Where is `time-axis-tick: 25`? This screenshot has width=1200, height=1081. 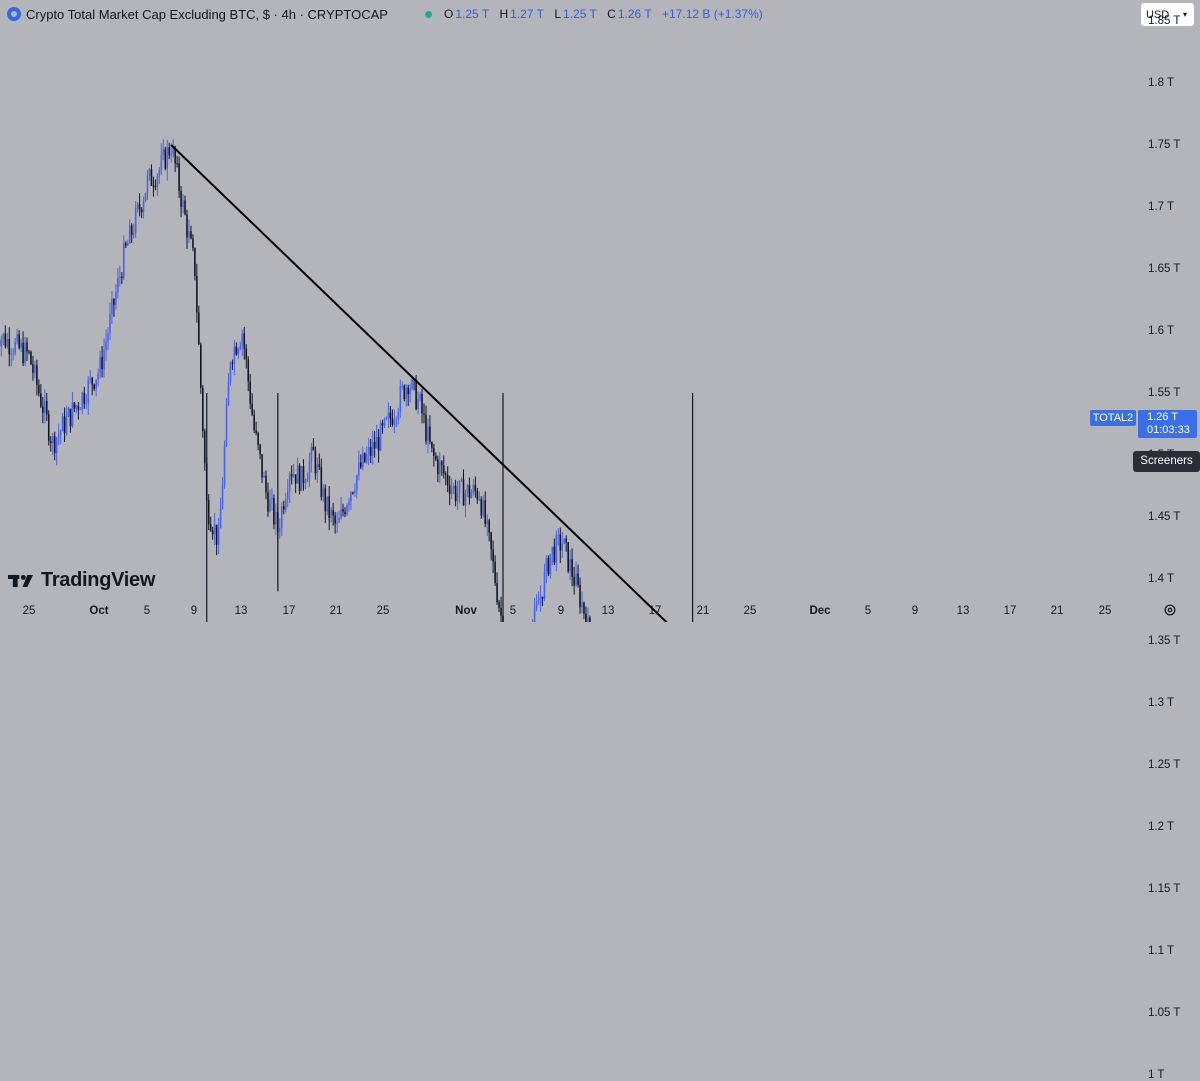
time-axis-tick: 25 is located at coordinates (750, 611).